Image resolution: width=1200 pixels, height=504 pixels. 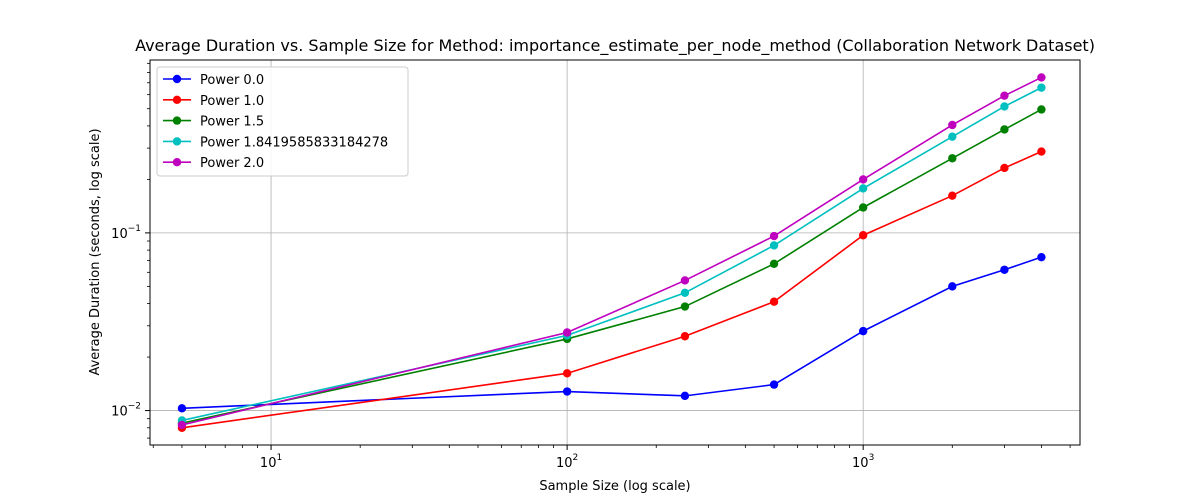 What do you see at coordinates (872, 458) in the screenshot?
I see `x-tick-label-exponent: 3` at bounding box center [872, 458].